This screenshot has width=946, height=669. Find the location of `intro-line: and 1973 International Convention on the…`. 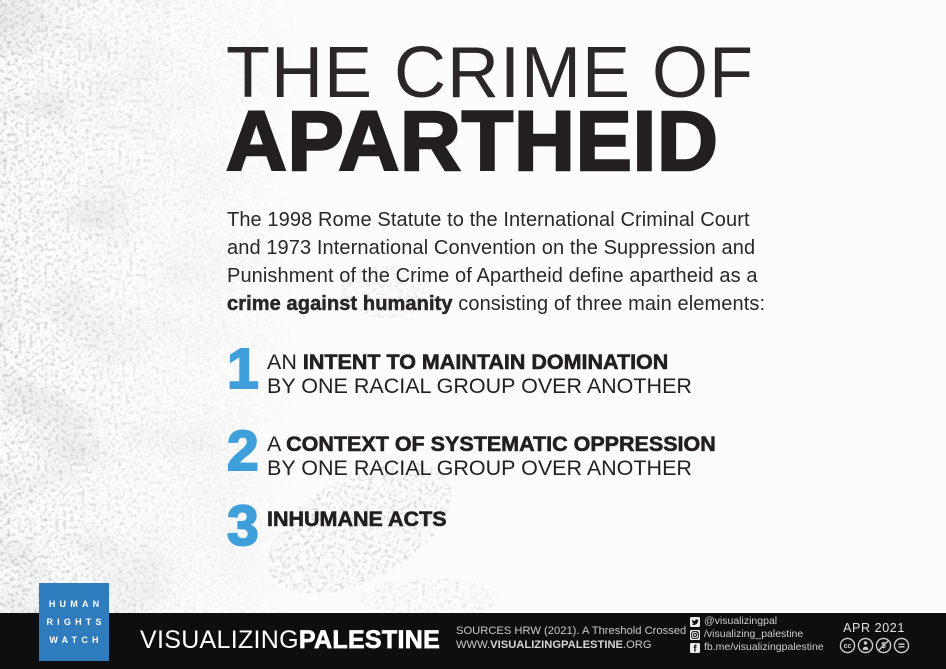

intro-line: and 1973 International Convention on the… is located at coordinates (491, 248).